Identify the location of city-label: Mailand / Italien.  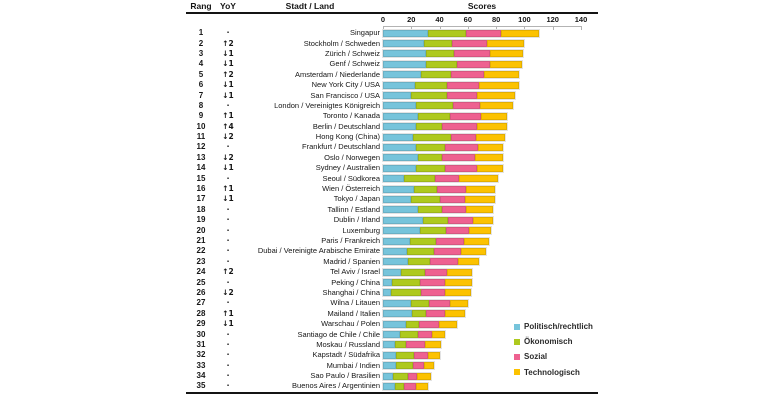
(353, 313).